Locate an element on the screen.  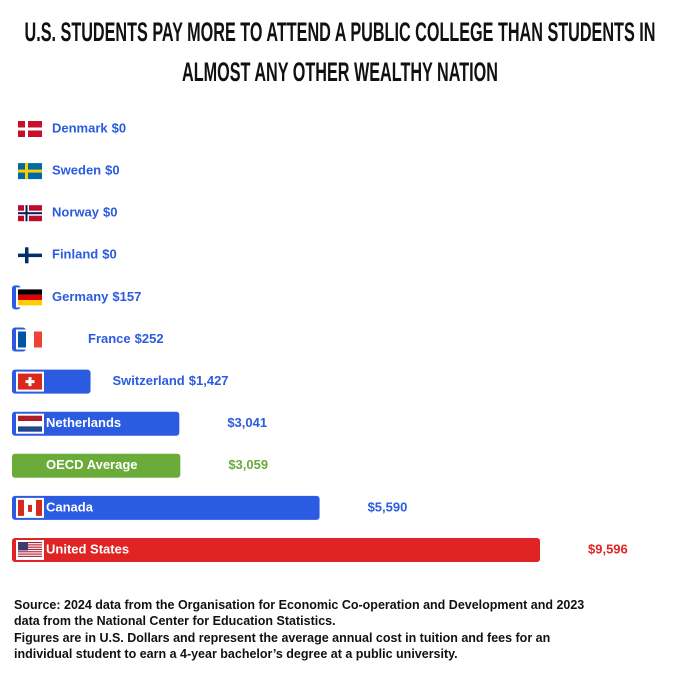
category-label: OECD Average is located at coordinates (92, 464).